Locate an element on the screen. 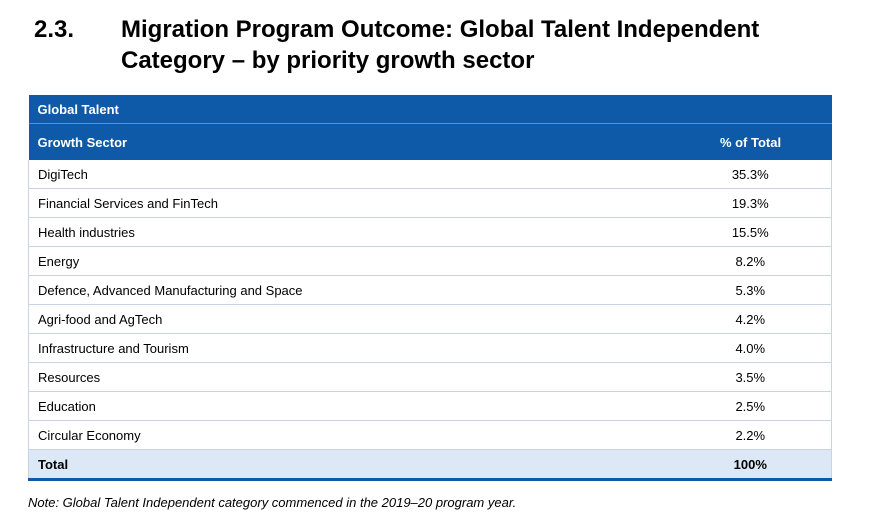  table-column-header: Growth Sector % of Total is located at coordinates (430, 141).